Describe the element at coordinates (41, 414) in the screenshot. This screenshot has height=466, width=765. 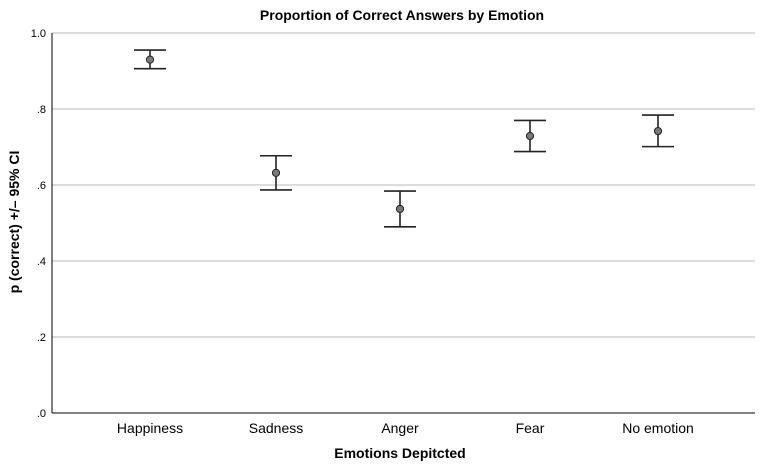
I see `y-tick-label: .0` at that location.